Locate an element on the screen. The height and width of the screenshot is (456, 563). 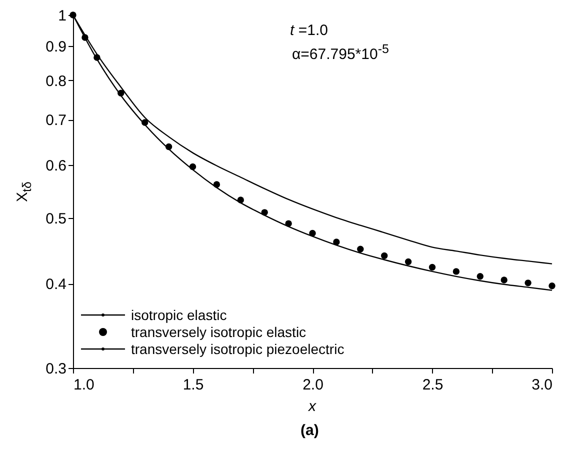
y-tick-label: 0.9 is located at coordinates (56, 47).